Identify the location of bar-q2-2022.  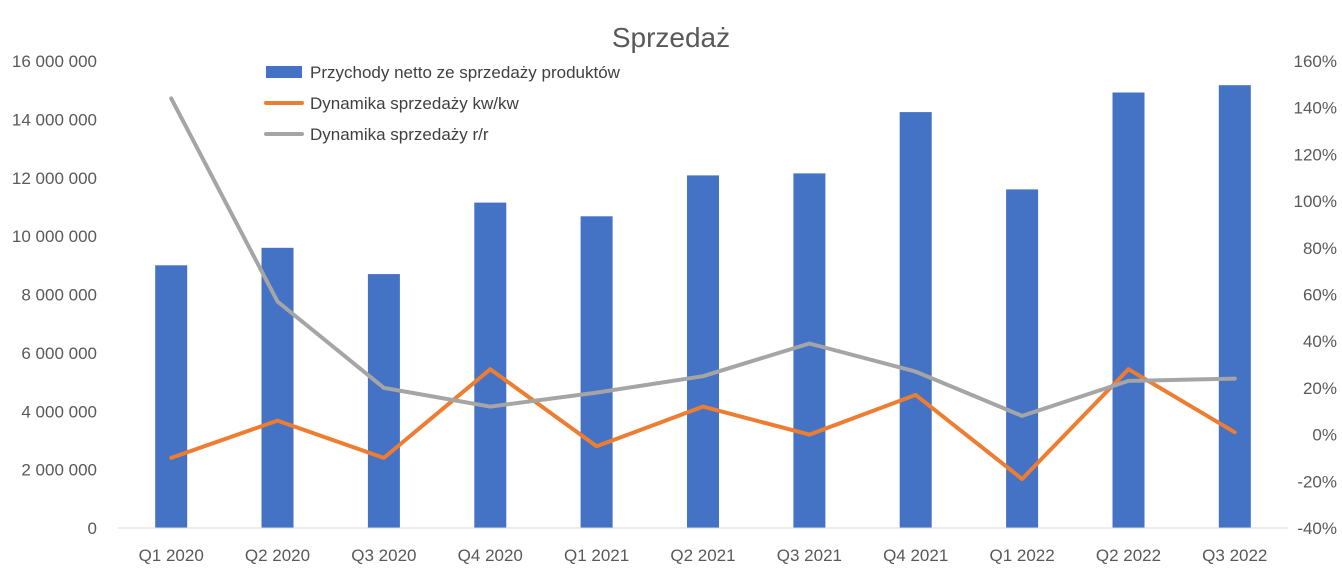
(1128, 310).